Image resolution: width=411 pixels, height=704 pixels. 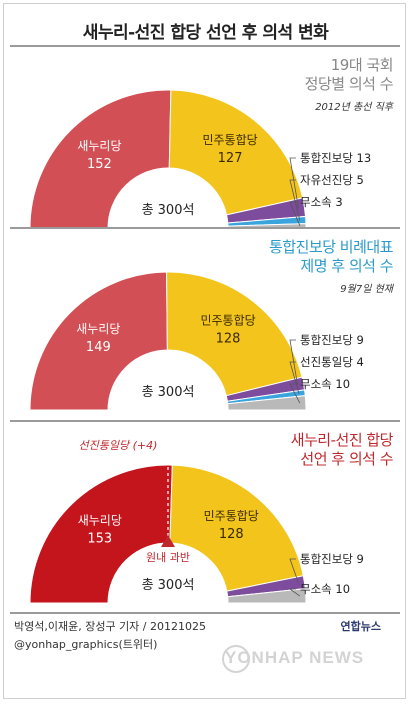 What do you see at coordinates (295, 657) in the screenshot?
I see `watermark: YONHAP NEWS` at bounding box center [295, 657].